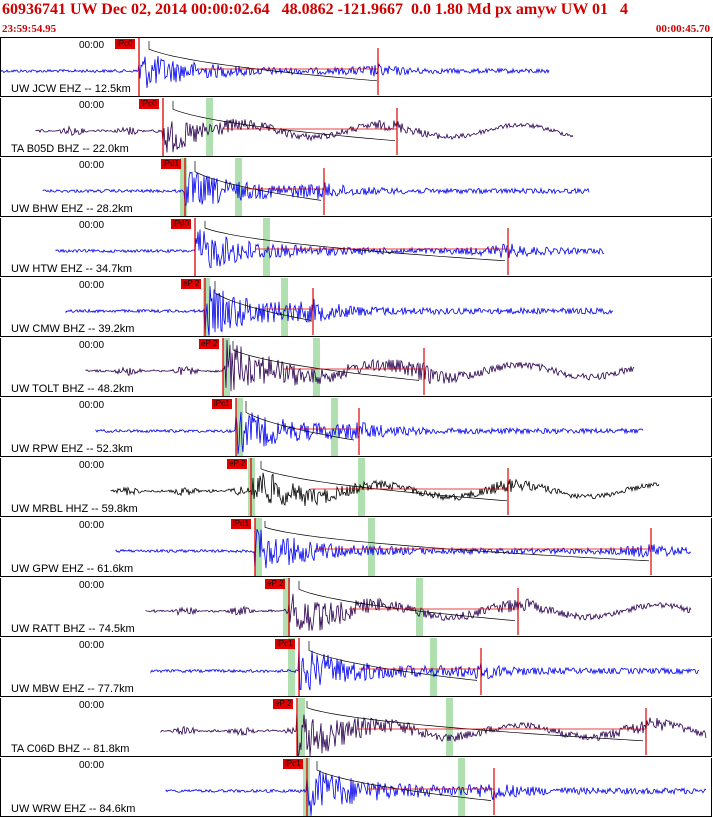 The image size is (713, 819). Describe the element at coordinates (72, 689) in the screenshot. I see `station-label: UW MBW EHZ -- 77.7km` at that location.